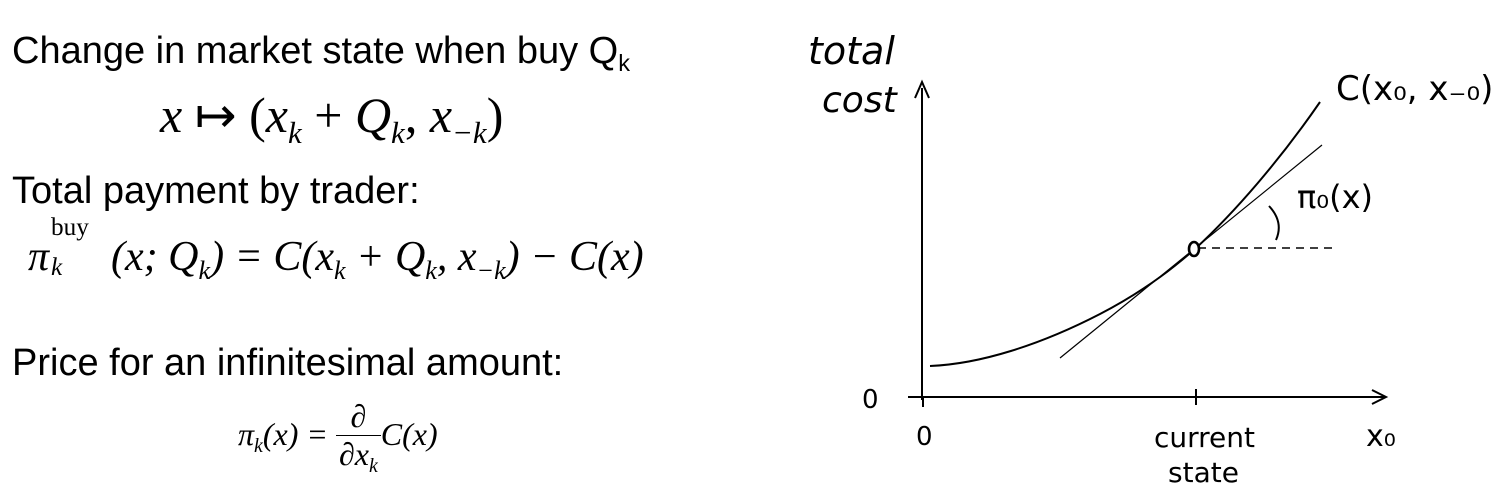  Describe the element at coordinates (294, 132) in the screenshot. I see `eq1-xk-subscript: k` at that location.